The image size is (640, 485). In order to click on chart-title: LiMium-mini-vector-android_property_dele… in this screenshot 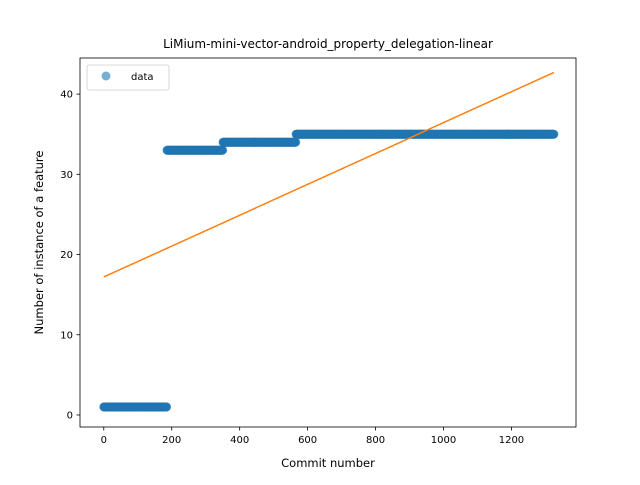, I will do `click(328, 44)`.